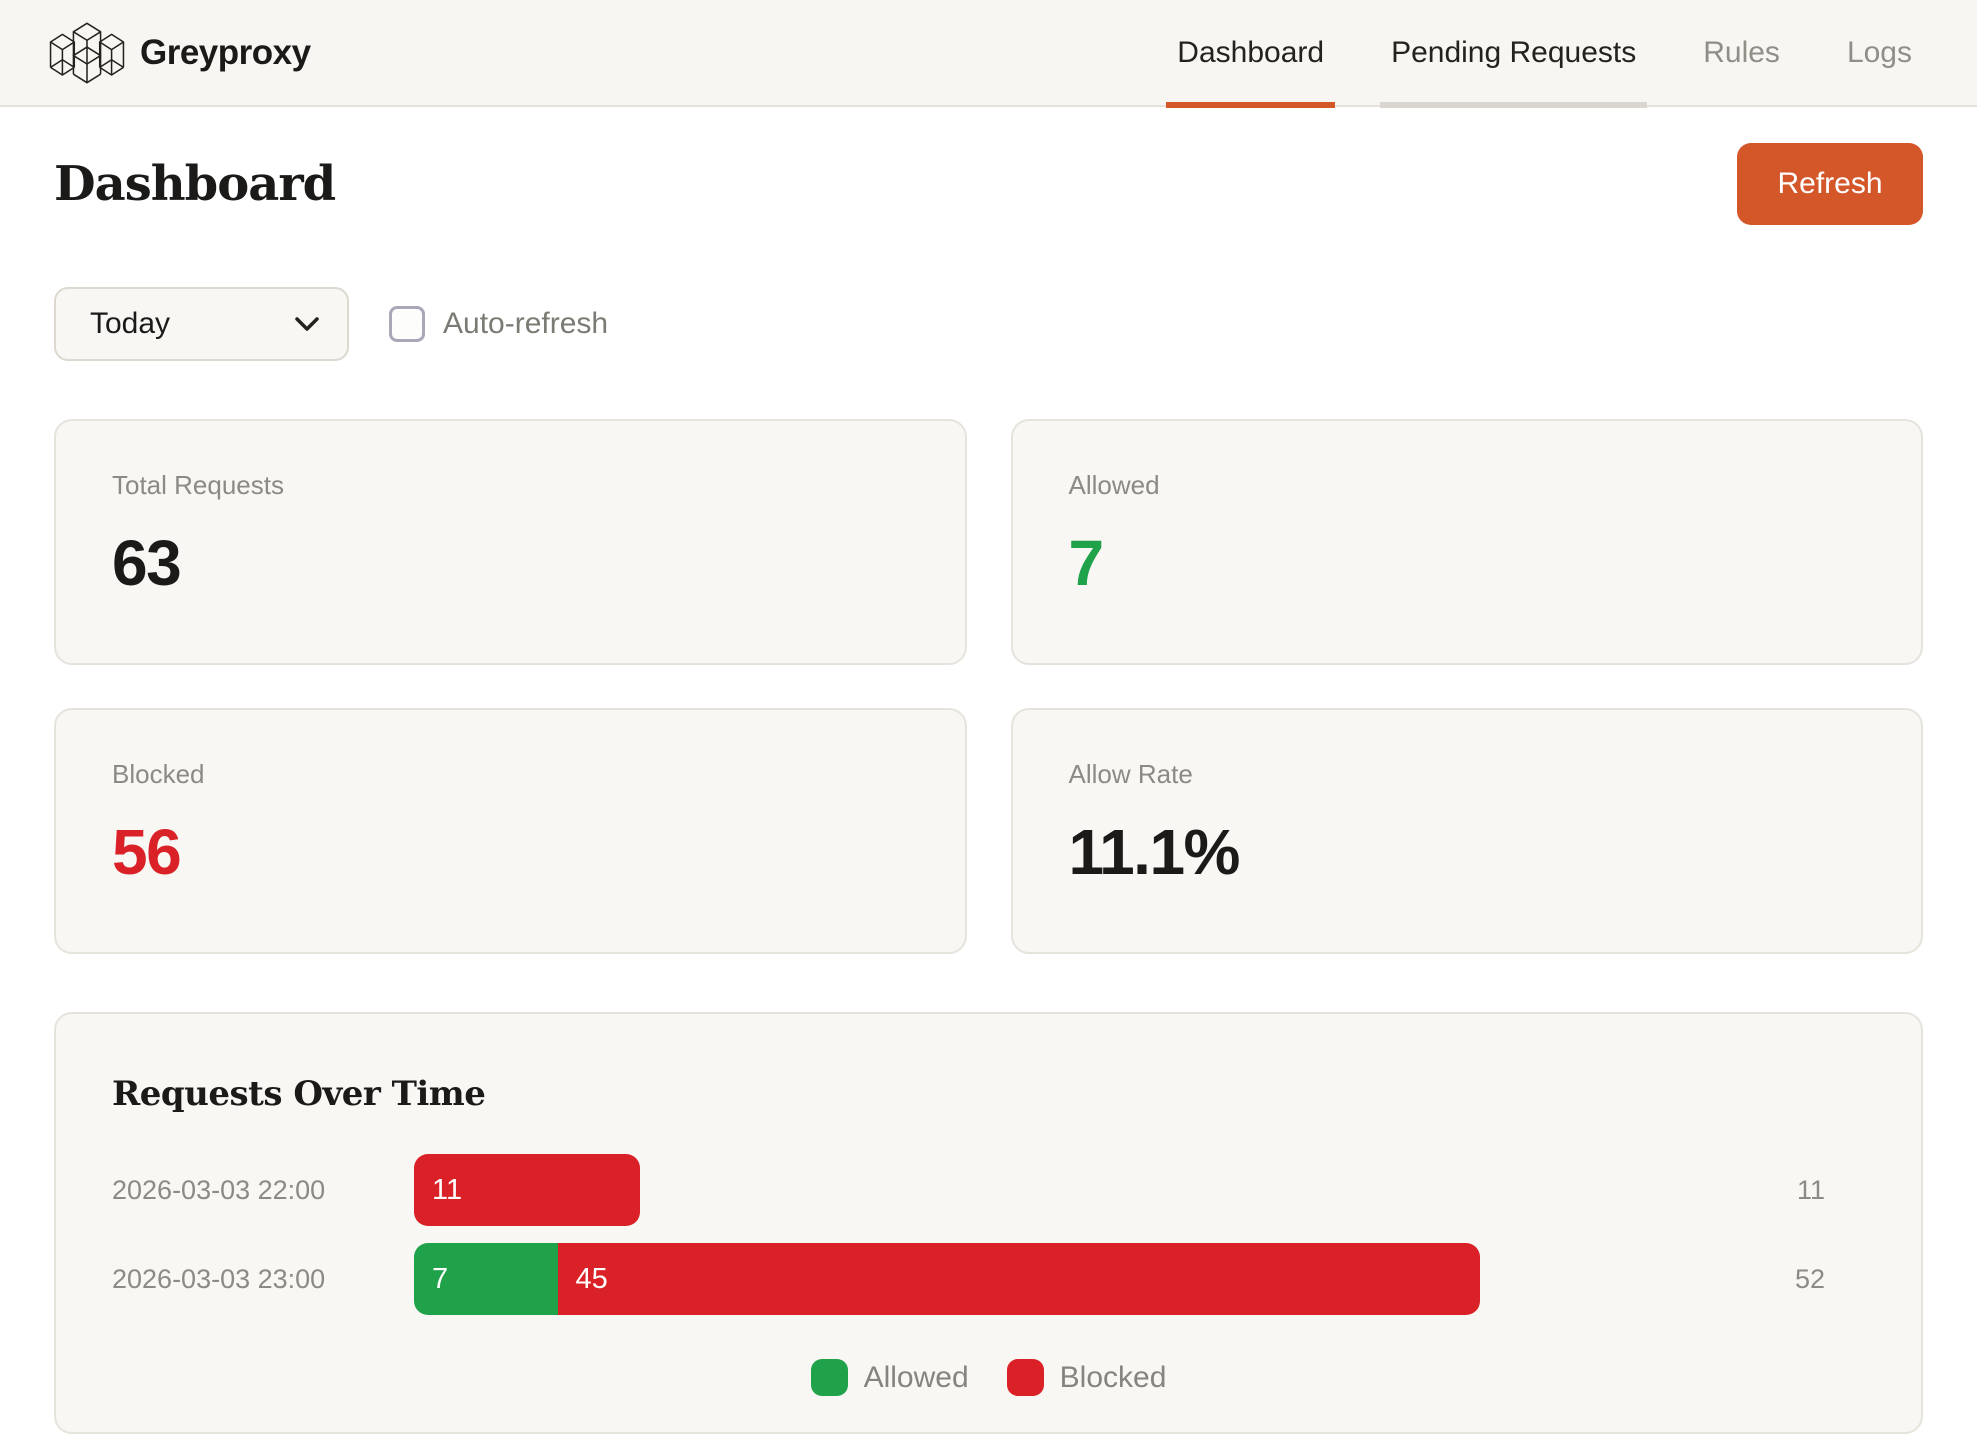 The width and height of the screenshot is (1977, 1444). I want to click on stat-card-blocked: Blocked 56, so click(510, 831).